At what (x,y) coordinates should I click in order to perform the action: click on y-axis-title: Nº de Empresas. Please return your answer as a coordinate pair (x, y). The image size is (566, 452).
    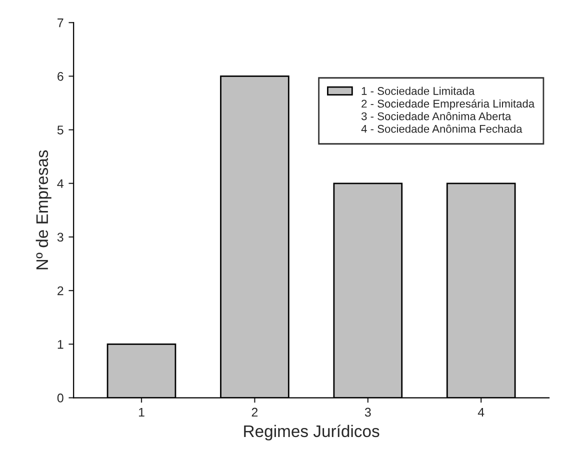
    Looking at the image, I should click on (44, 210).